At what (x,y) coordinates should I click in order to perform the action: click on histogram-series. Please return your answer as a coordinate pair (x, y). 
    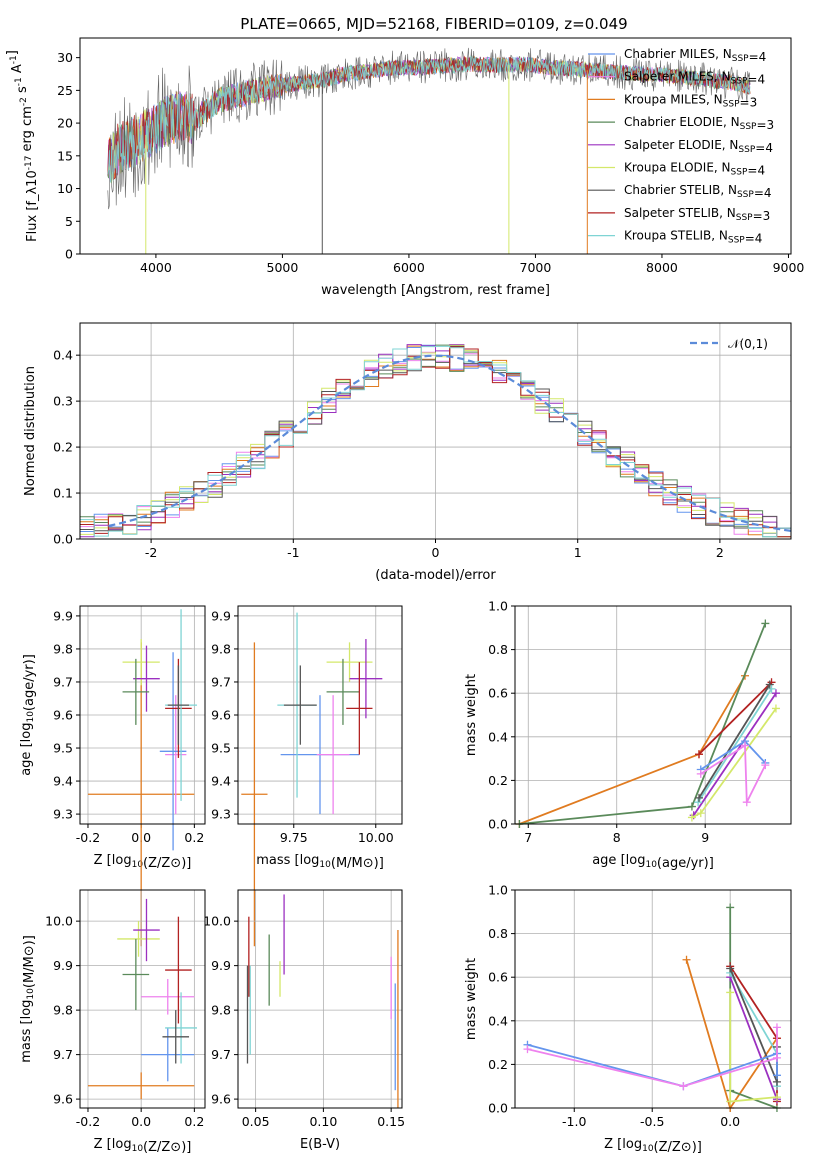
    Looking at the image, I should click on (435, 442).